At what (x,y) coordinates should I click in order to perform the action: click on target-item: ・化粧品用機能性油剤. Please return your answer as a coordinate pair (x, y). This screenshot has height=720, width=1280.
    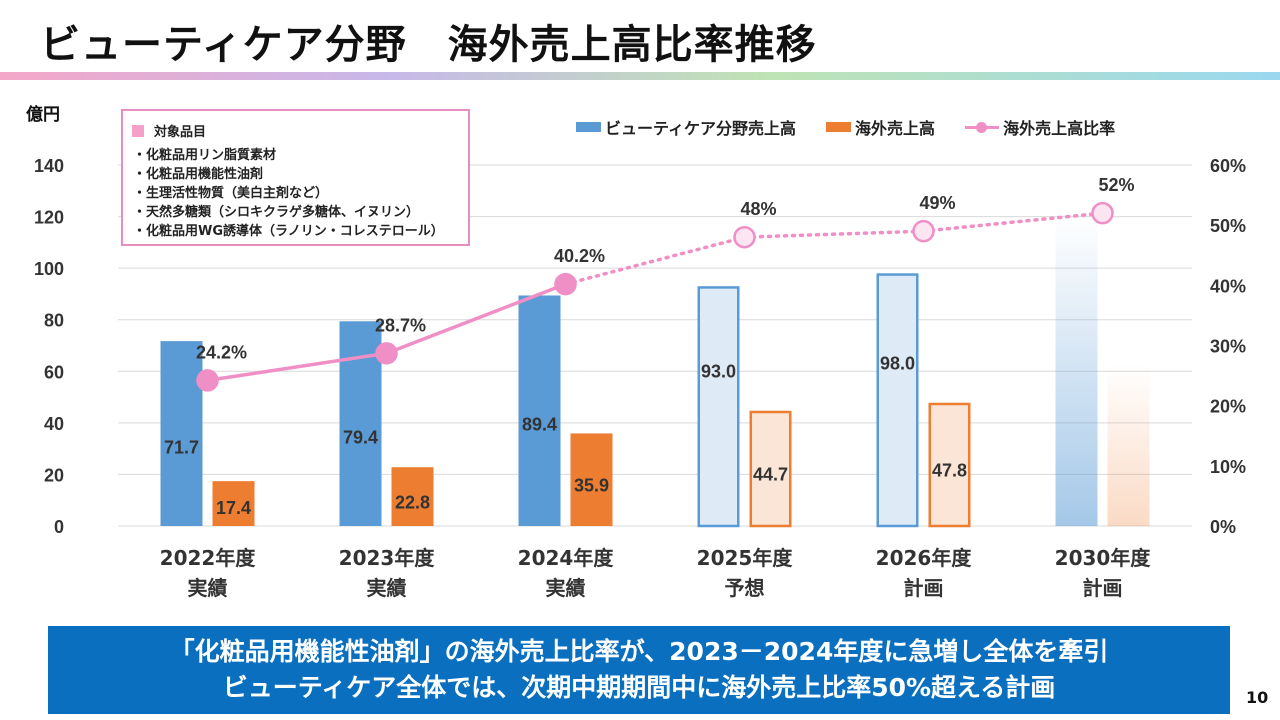
    Looking at the image, I should click on (198, 174).